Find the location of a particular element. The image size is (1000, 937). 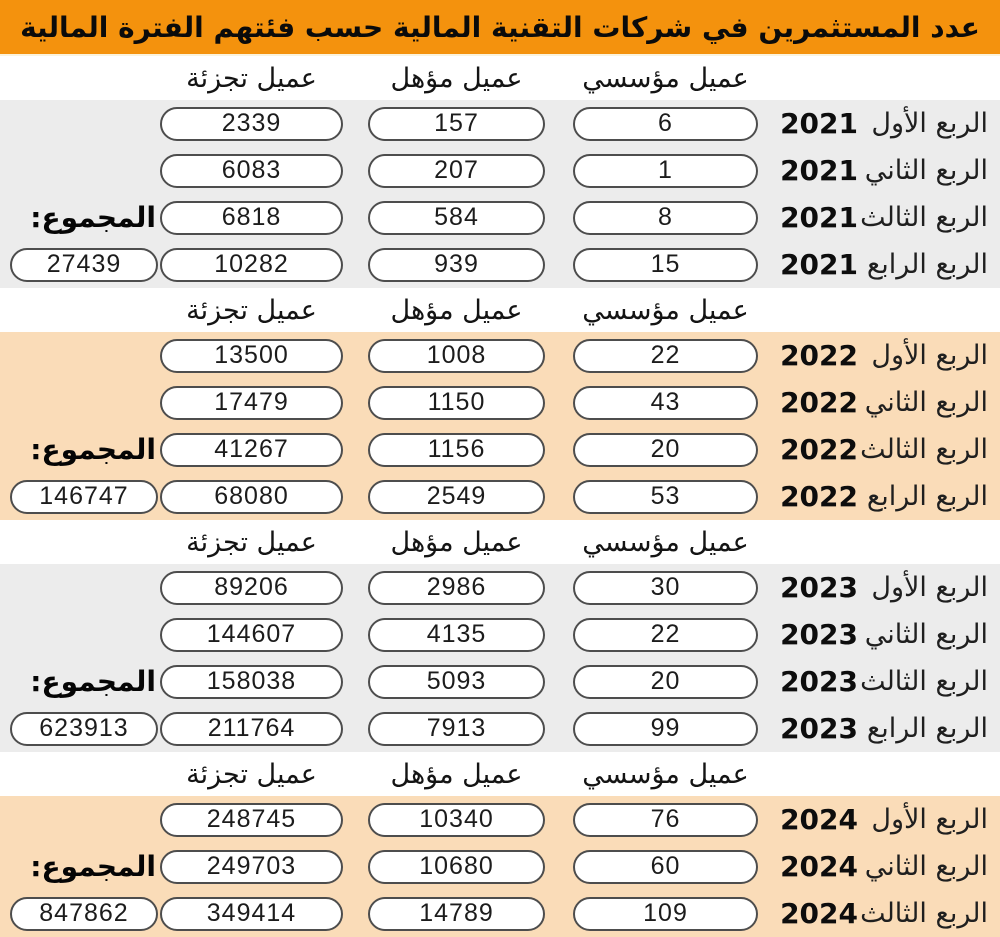

table-row: 6083 207 1 2021 الربع الثاني is located at coordinates (500, 170).